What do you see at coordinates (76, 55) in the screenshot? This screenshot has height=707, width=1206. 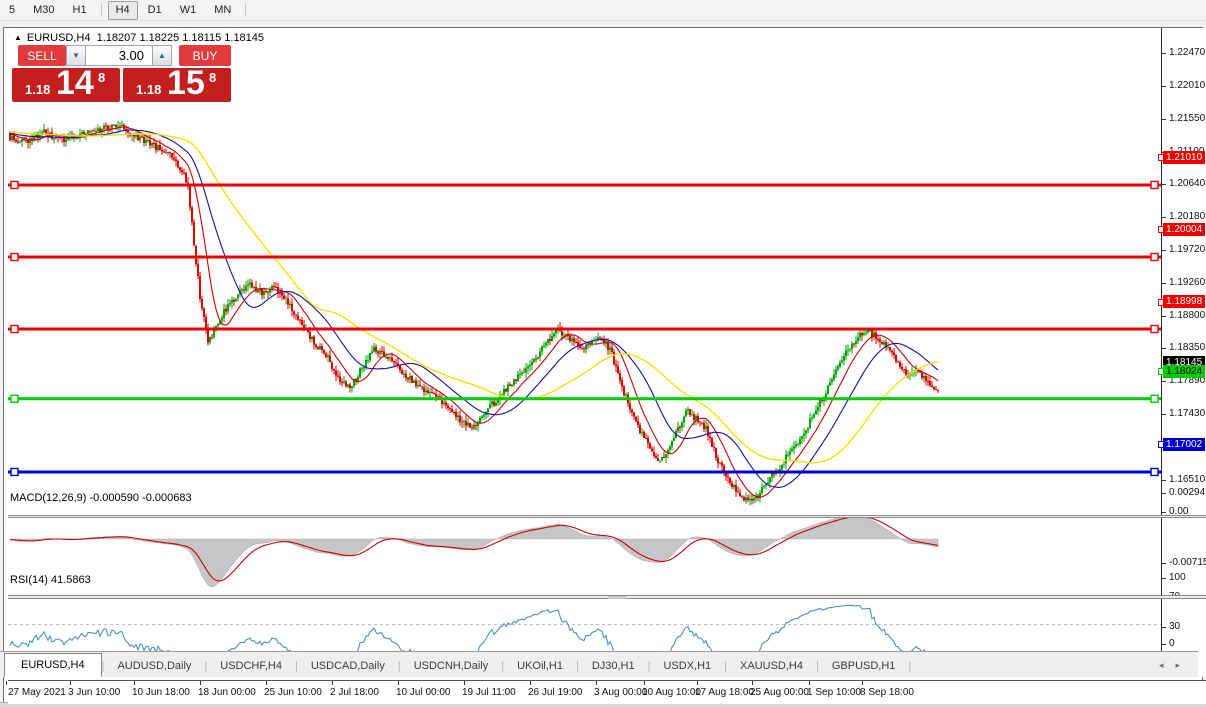 I see `volume-decrease-button: ▼` at bounding box center [76, 55].